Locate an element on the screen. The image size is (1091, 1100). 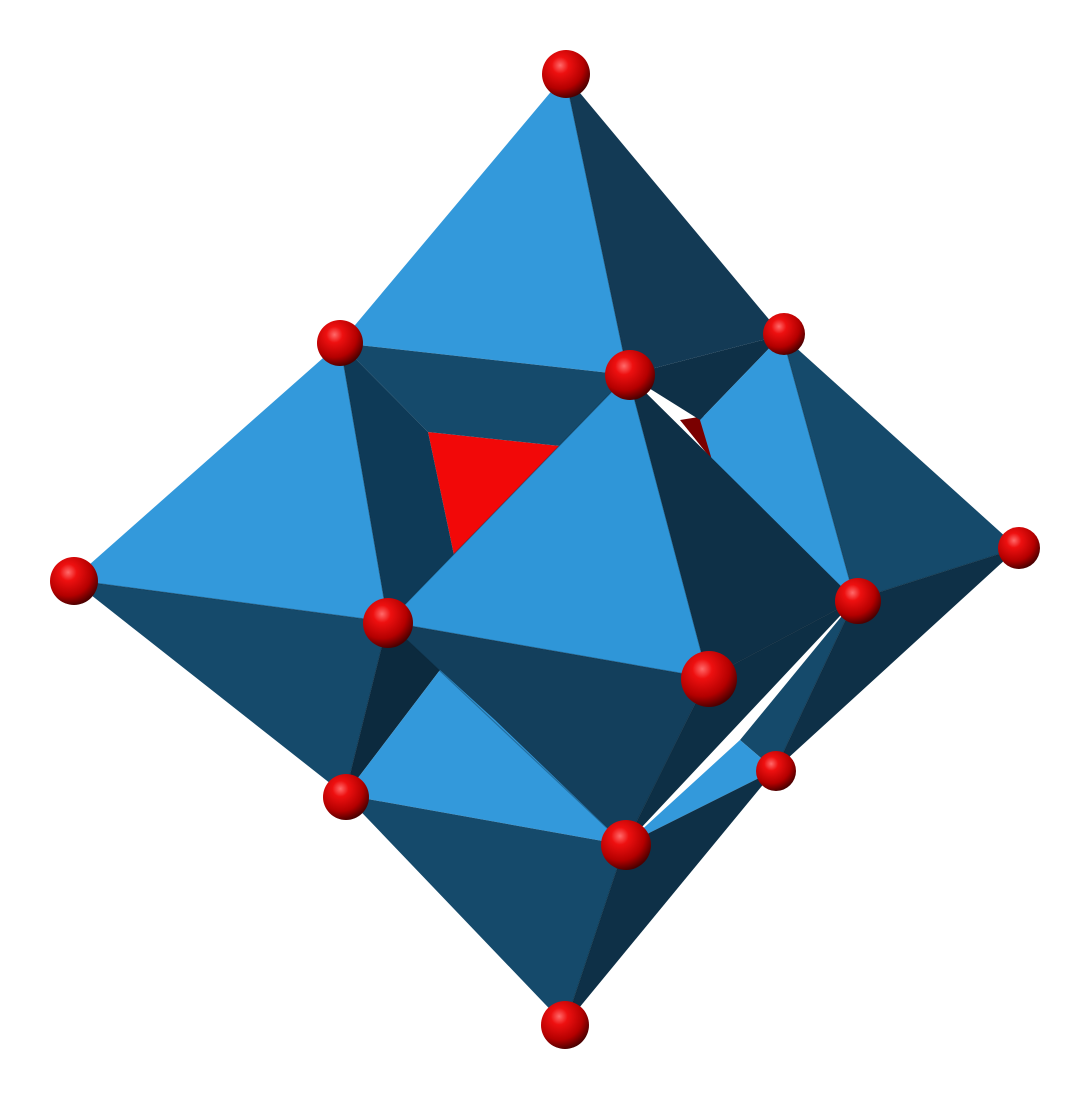
face-top-left is located at coordinates (484, 225).